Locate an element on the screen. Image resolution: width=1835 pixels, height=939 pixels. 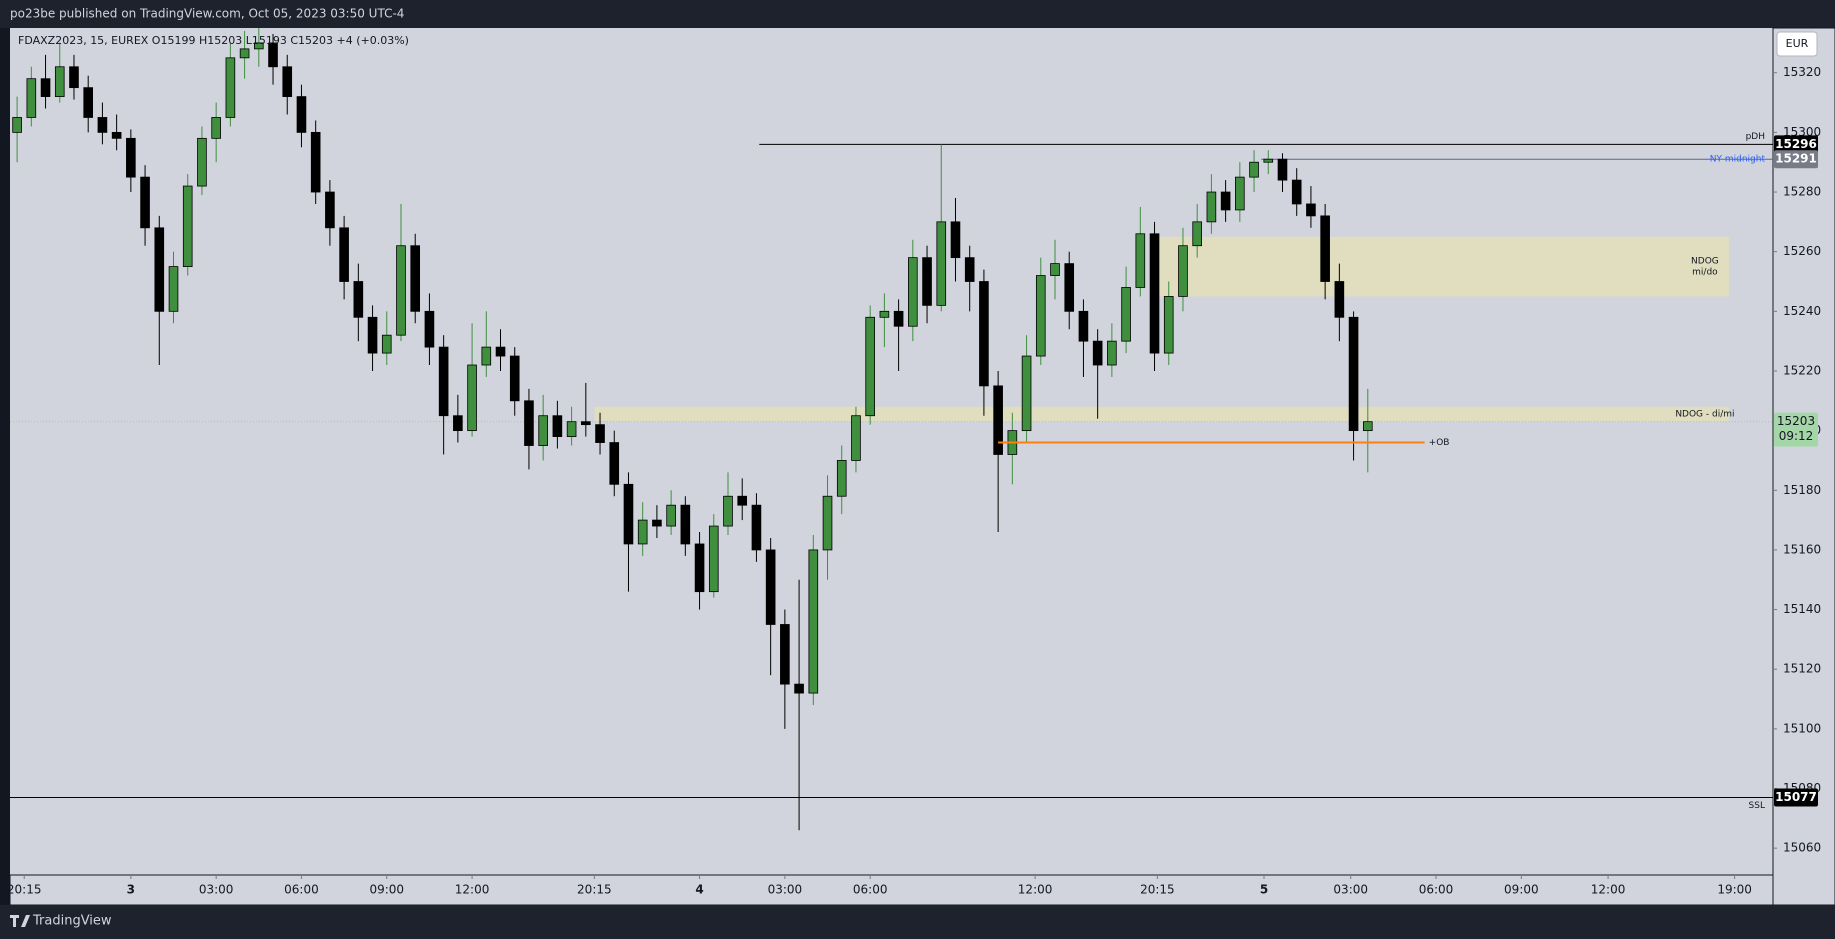
y-tick-label: 15220 is located at coordinates (1802, 370).